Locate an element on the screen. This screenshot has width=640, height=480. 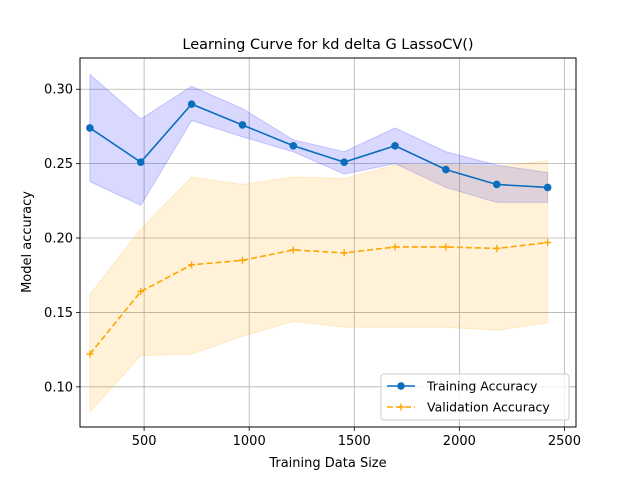
x-tick-label: 2000 is located at coordinates (459, 441).